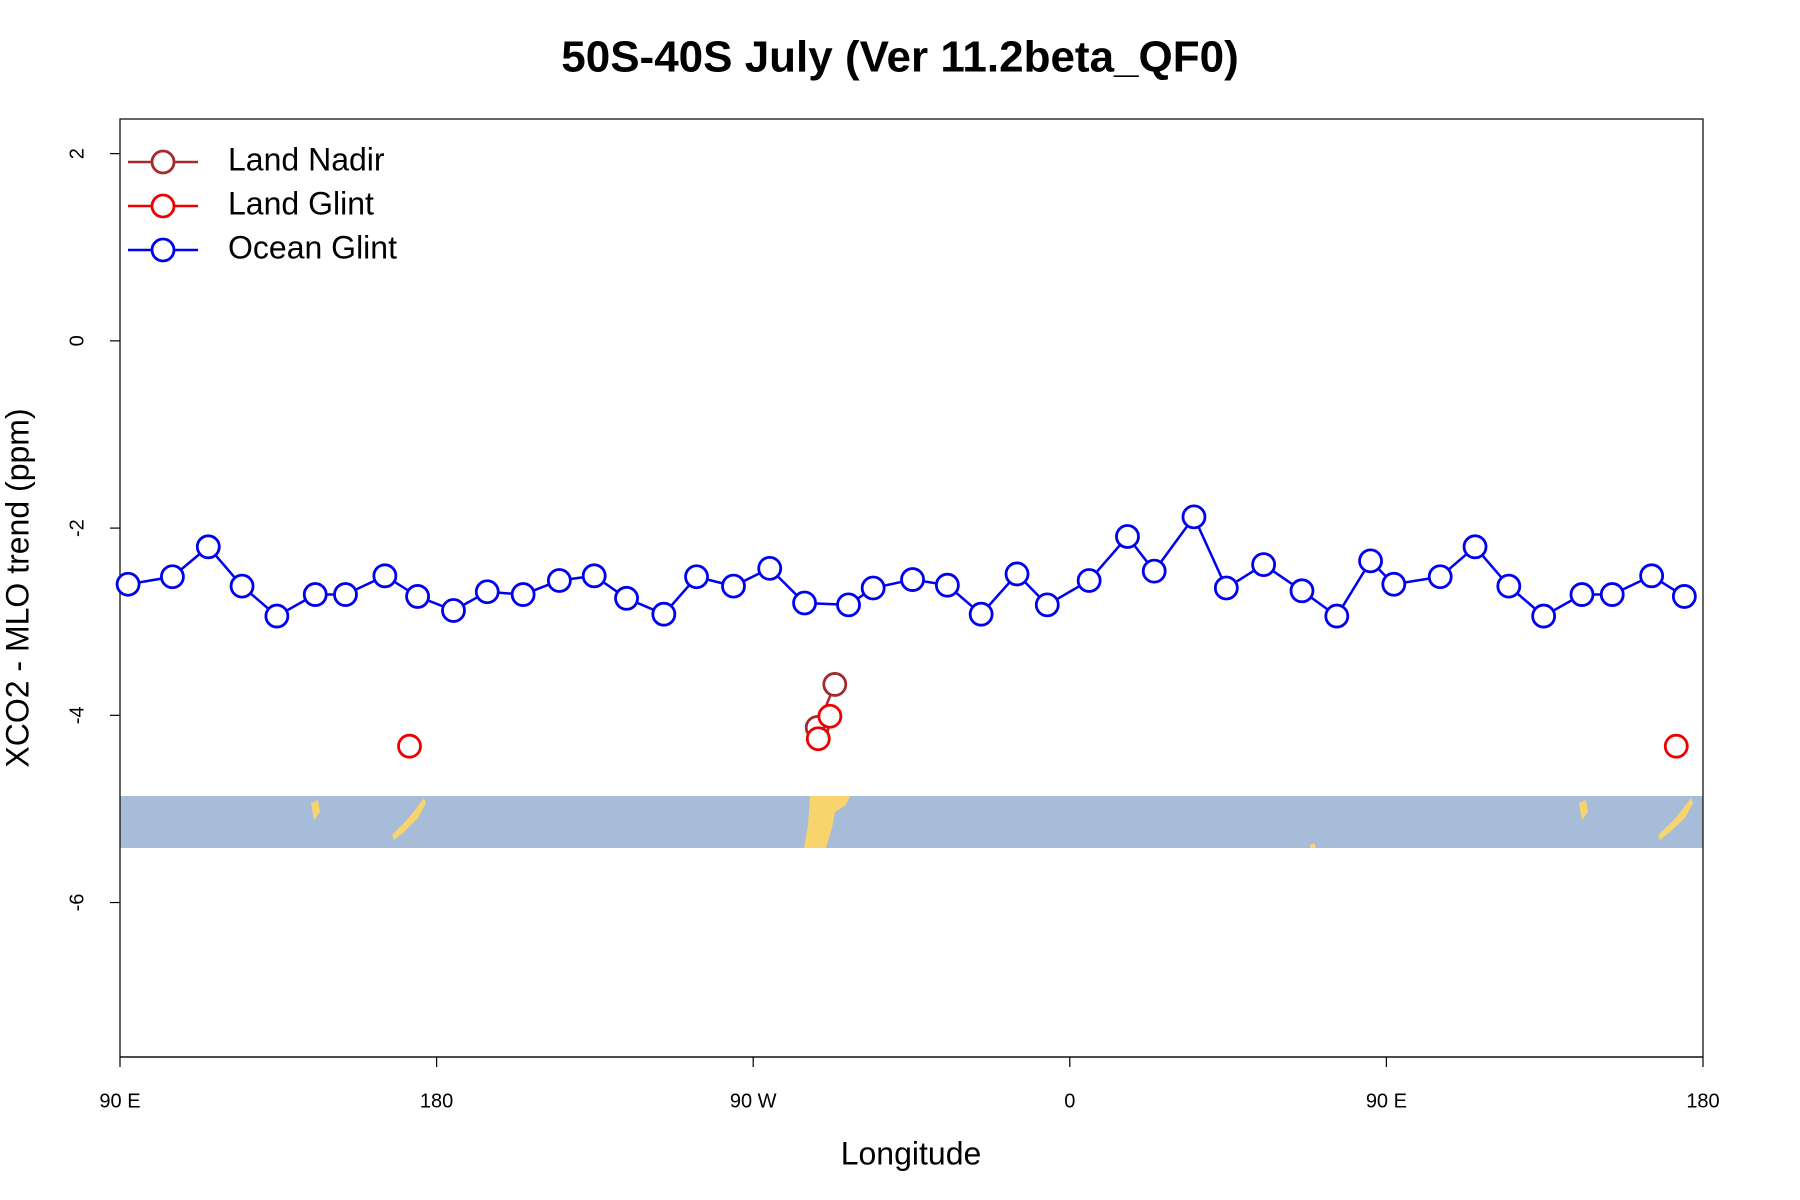 This screenshot has height=1200, width=1800. I want to click on land-shapes, so click(1002, 822).